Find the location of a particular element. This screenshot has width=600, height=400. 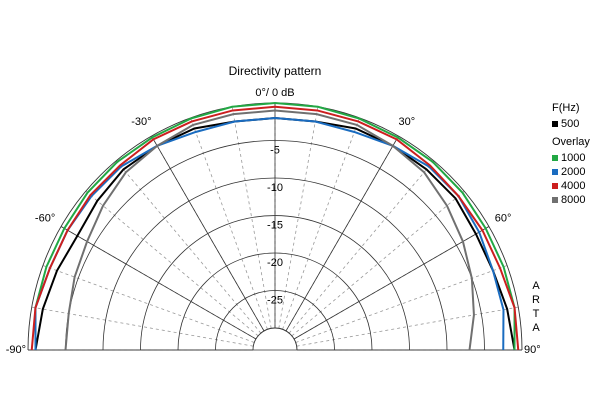

angle-label: 90° is located at coordinates (532, 350).